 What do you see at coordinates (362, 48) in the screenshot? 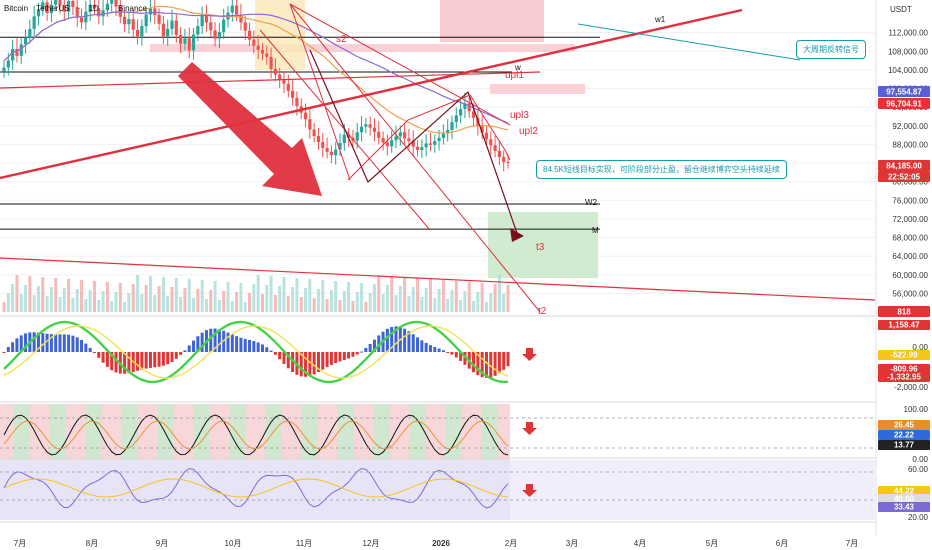
I see `resistance-band` at bounding box center [362, 48].